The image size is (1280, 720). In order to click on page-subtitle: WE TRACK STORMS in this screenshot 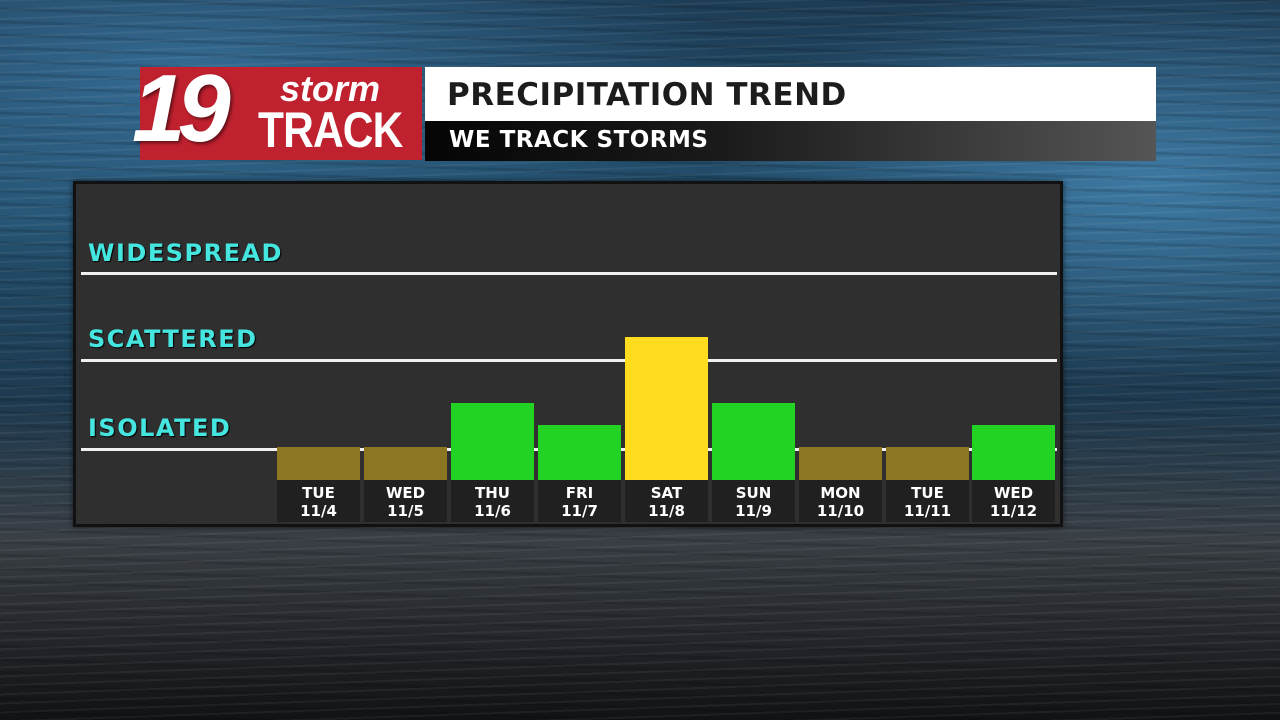, I will do `click(579, 140)`.